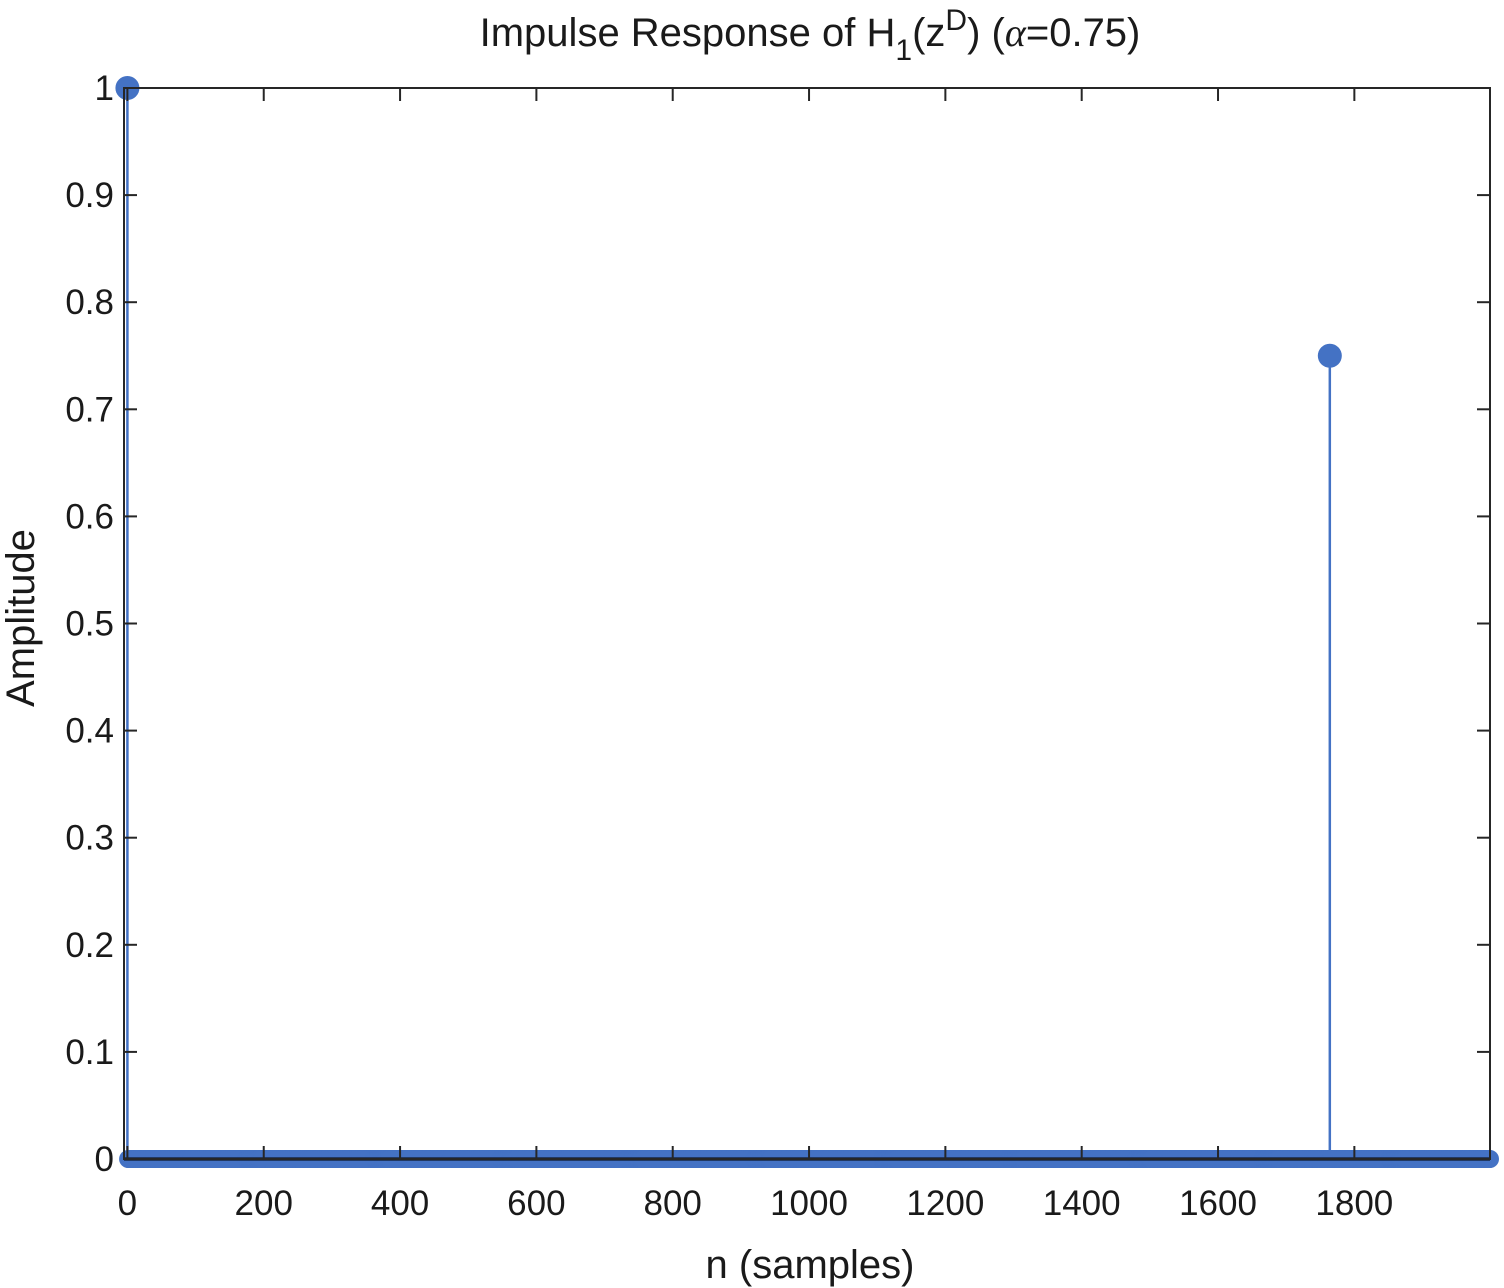 This screenshot has width=1504, height=1288. Describe the element at coordinates (1354, 1203) in the screenshot. I see `x-tick-label: 1800` at that location.